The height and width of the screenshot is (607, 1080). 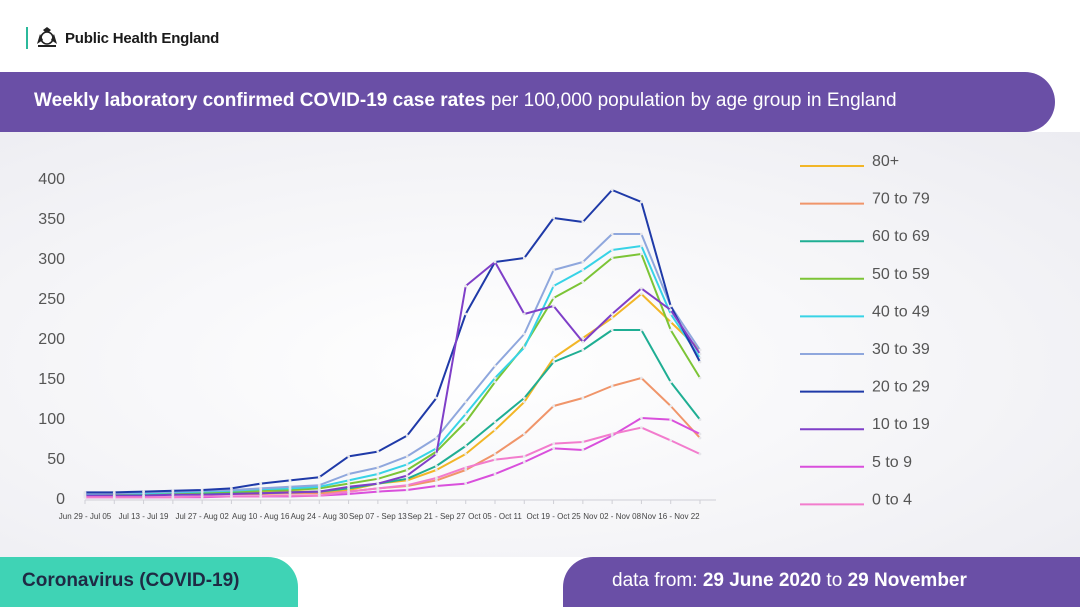 I want to click on logo-divider, so click(x=27, y=38).